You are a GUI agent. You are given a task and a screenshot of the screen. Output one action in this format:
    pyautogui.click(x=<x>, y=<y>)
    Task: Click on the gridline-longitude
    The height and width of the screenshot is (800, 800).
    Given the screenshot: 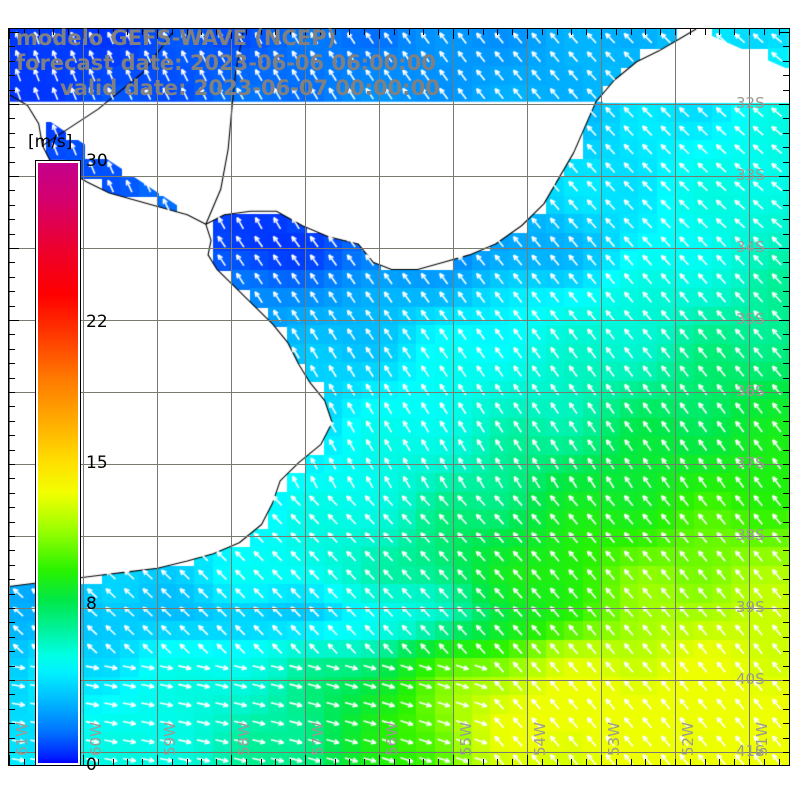 What is the action you would take?
    pyautogui.click(x=601, y=397)
    